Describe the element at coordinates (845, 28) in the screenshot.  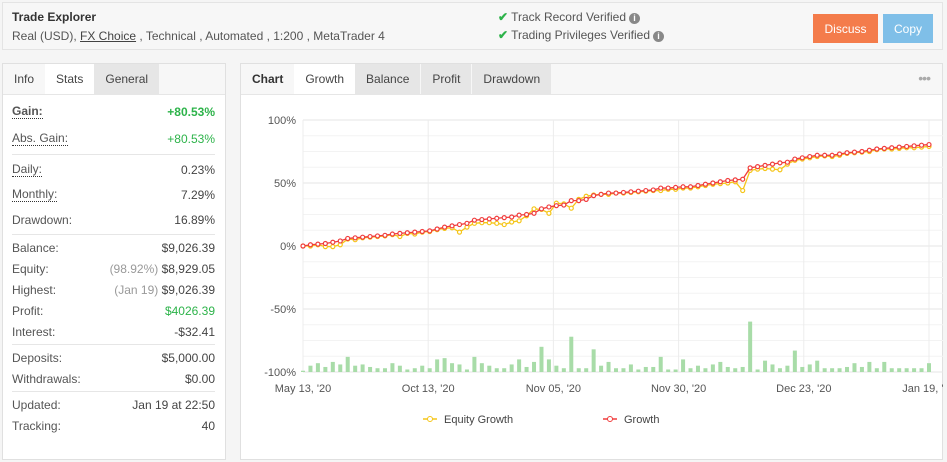
I see `discuss-button: Discuss` at that location.